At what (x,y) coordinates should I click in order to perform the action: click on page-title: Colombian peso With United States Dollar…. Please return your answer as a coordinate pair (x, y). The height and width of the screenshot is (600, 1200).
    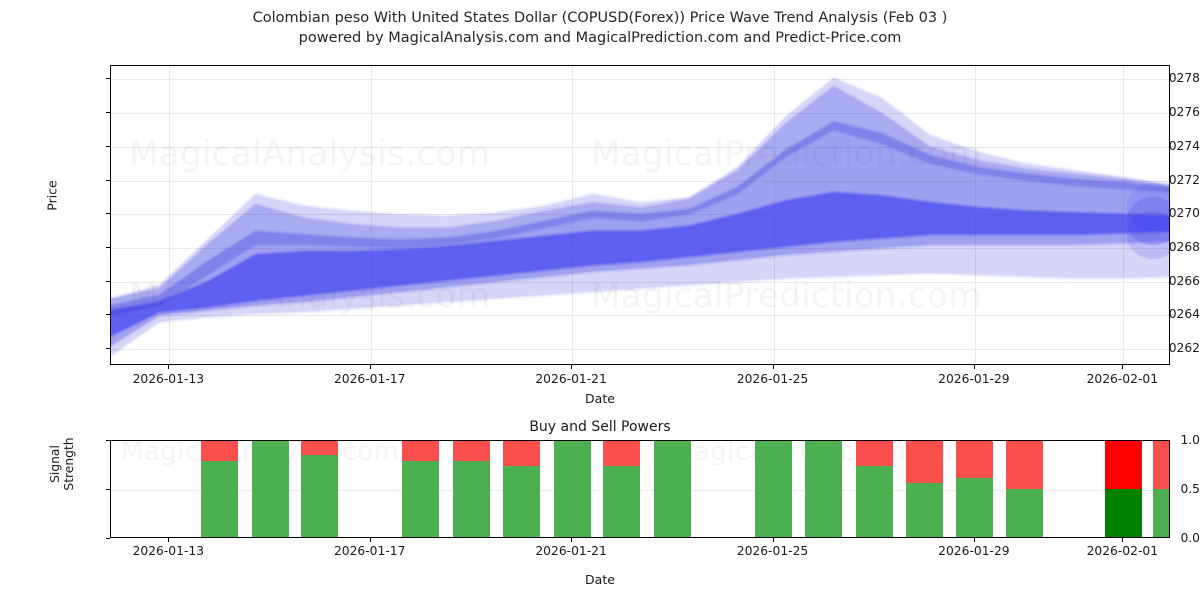
    Looking at the image, I should click on (600, 28).